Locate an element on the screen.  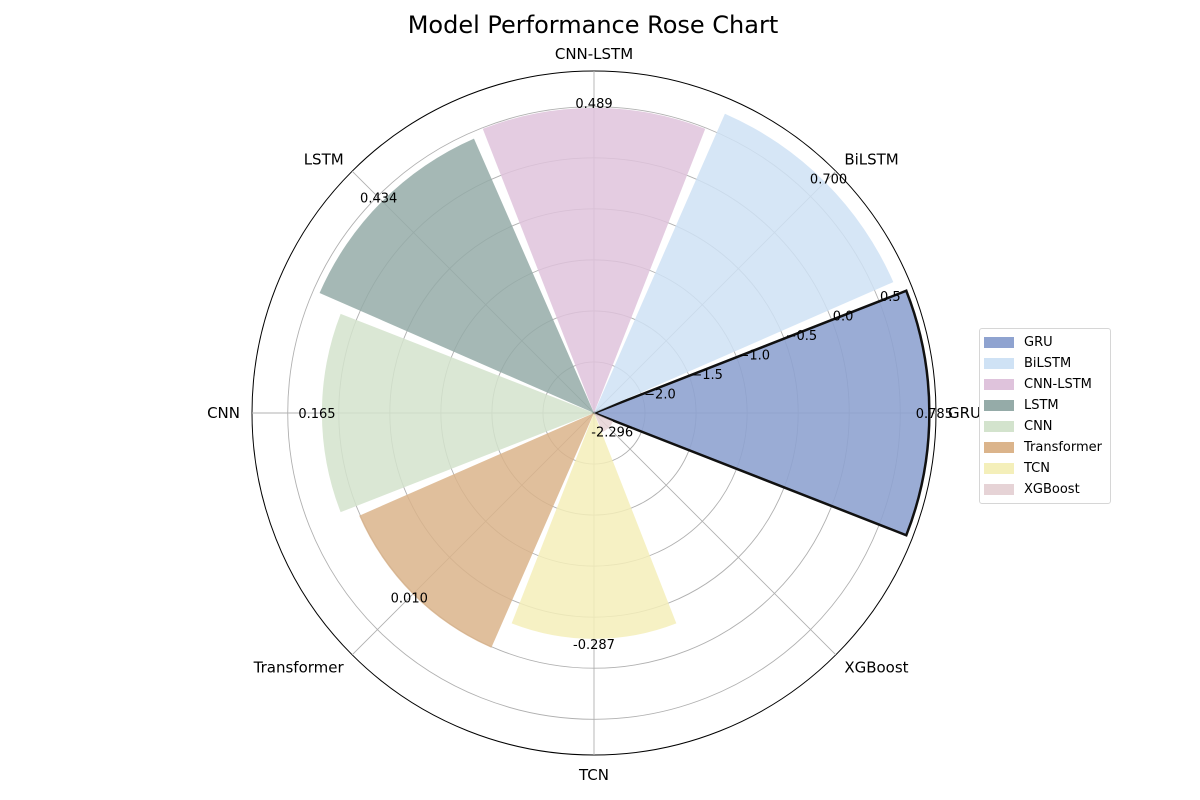
radial-tick-label: 0.5 is located at coordinates (890, 297).